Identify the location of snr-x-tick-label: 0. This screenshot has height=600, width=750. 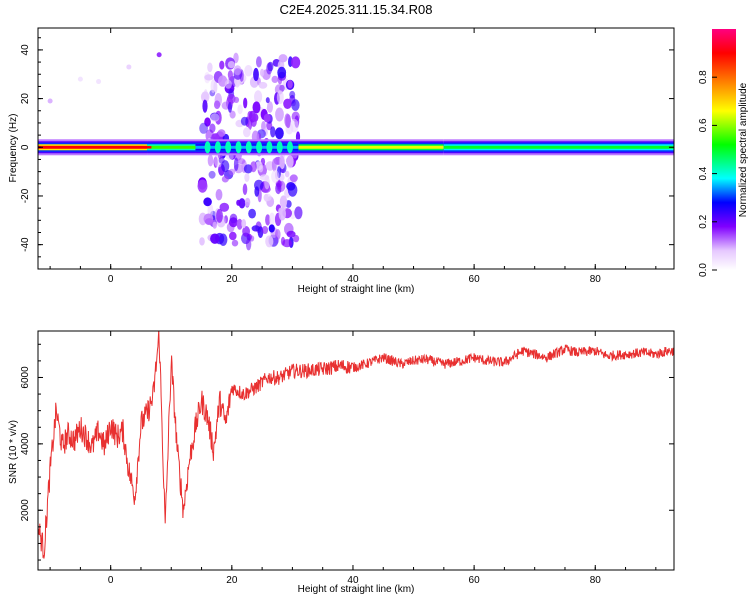
(111, 580).